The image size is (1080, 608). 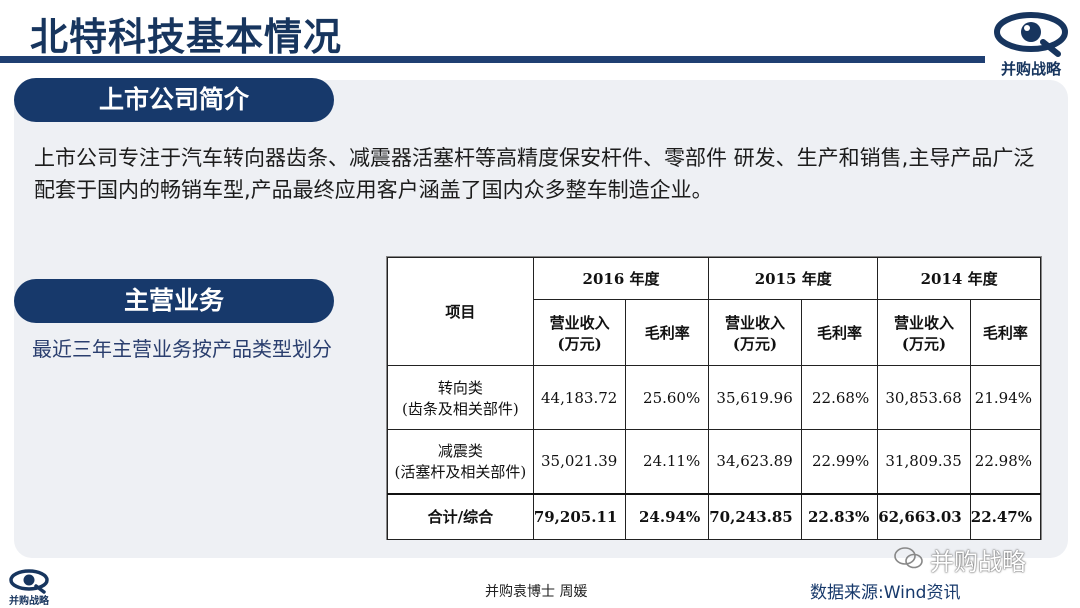 I want to click on cell: 31,809.35, so click(x=924, y=461).